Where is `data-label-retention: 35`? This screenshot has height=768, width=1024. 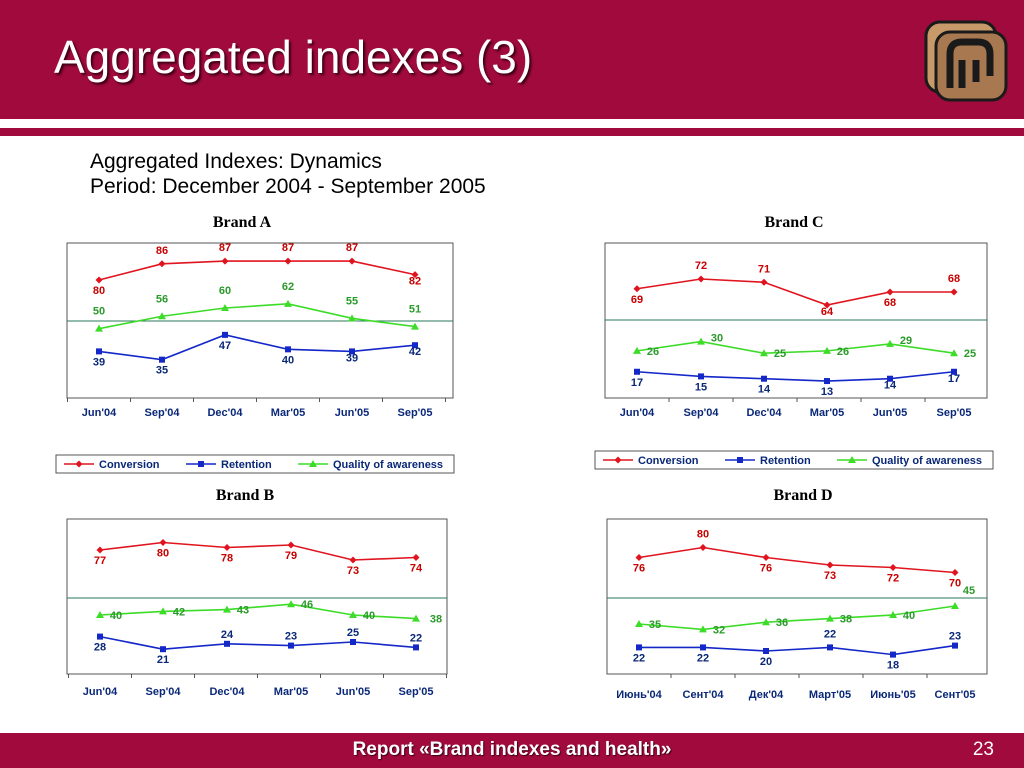
data-label-retention: 35 is located at coordinates (162, 371).